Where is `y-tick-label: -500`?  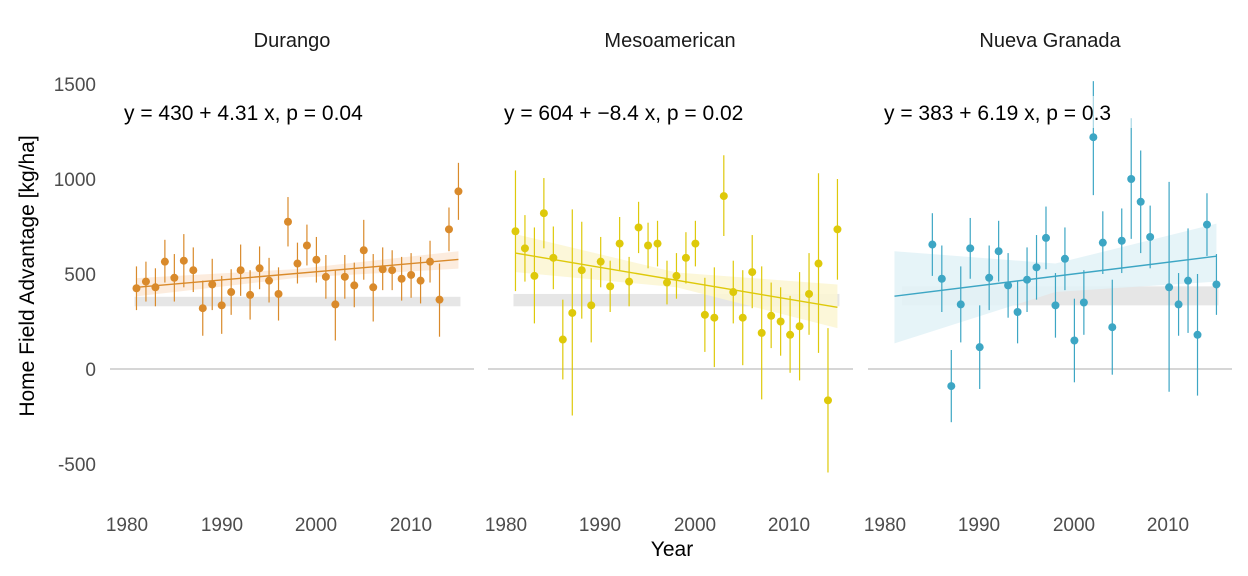
y-tick-label: -500 is located at coordinates (77, 465).